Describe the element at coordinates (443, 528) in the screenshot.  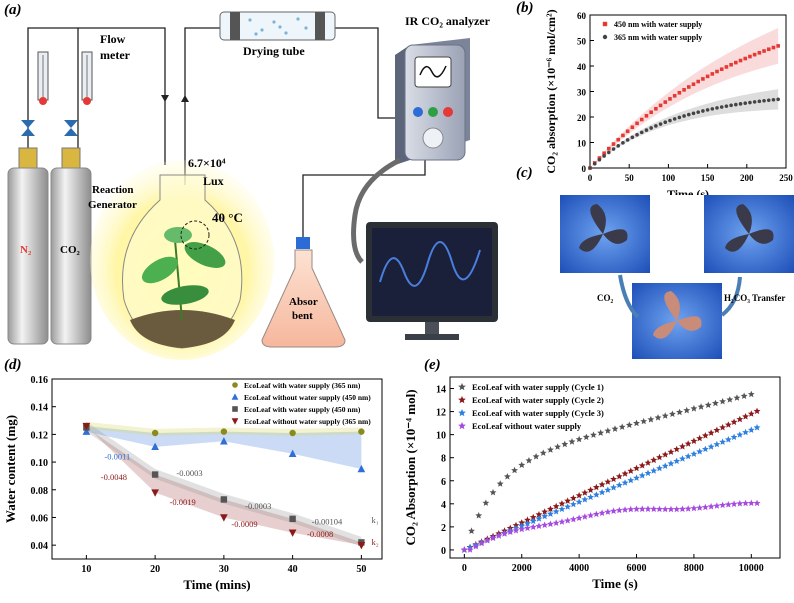
I see `y-tick-label: 2` at that location.